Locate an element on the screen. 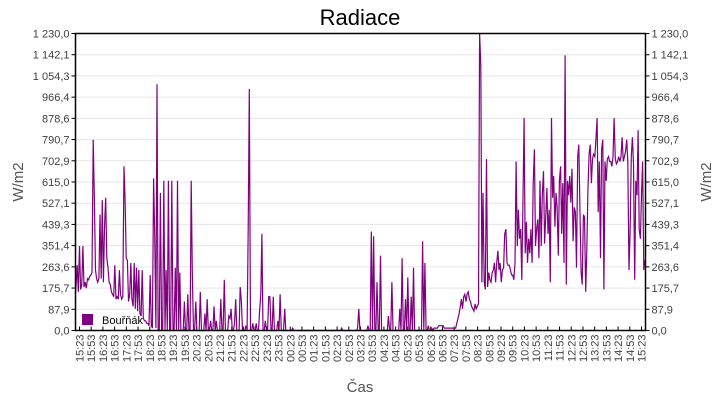 This screenshot has height=400, width=720. x-tick-label: 11:53 is located at coordinates (561, 348).